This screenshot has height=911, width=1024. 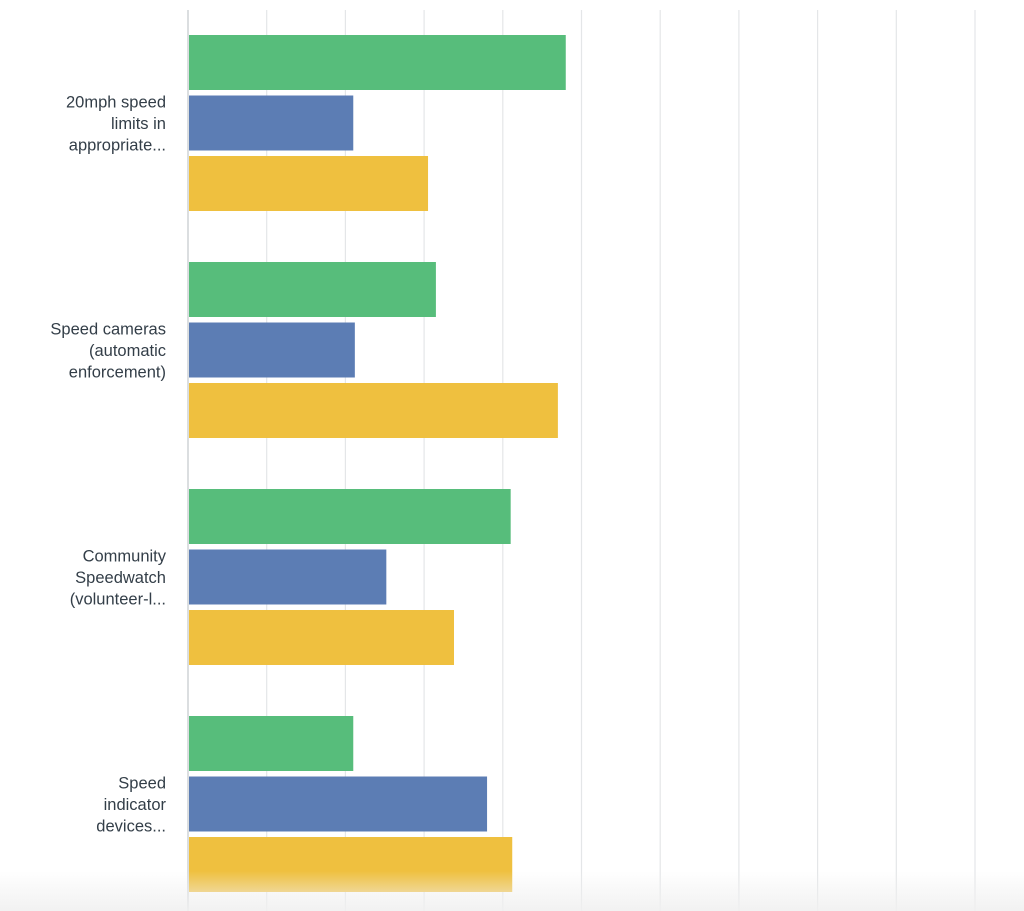 I want to click on category-label-line: Speed cameras, so click(x=108, y=330).